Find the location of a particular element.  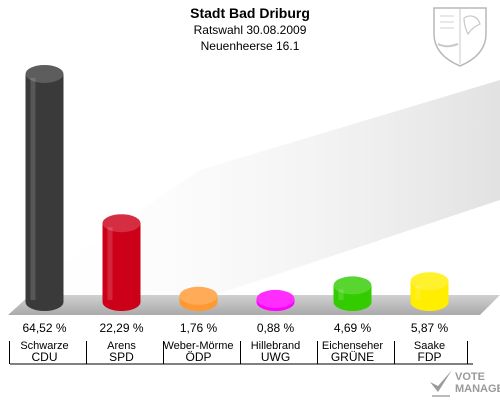

party-label-dp: ÖDP is located at coordinates (198, 357).